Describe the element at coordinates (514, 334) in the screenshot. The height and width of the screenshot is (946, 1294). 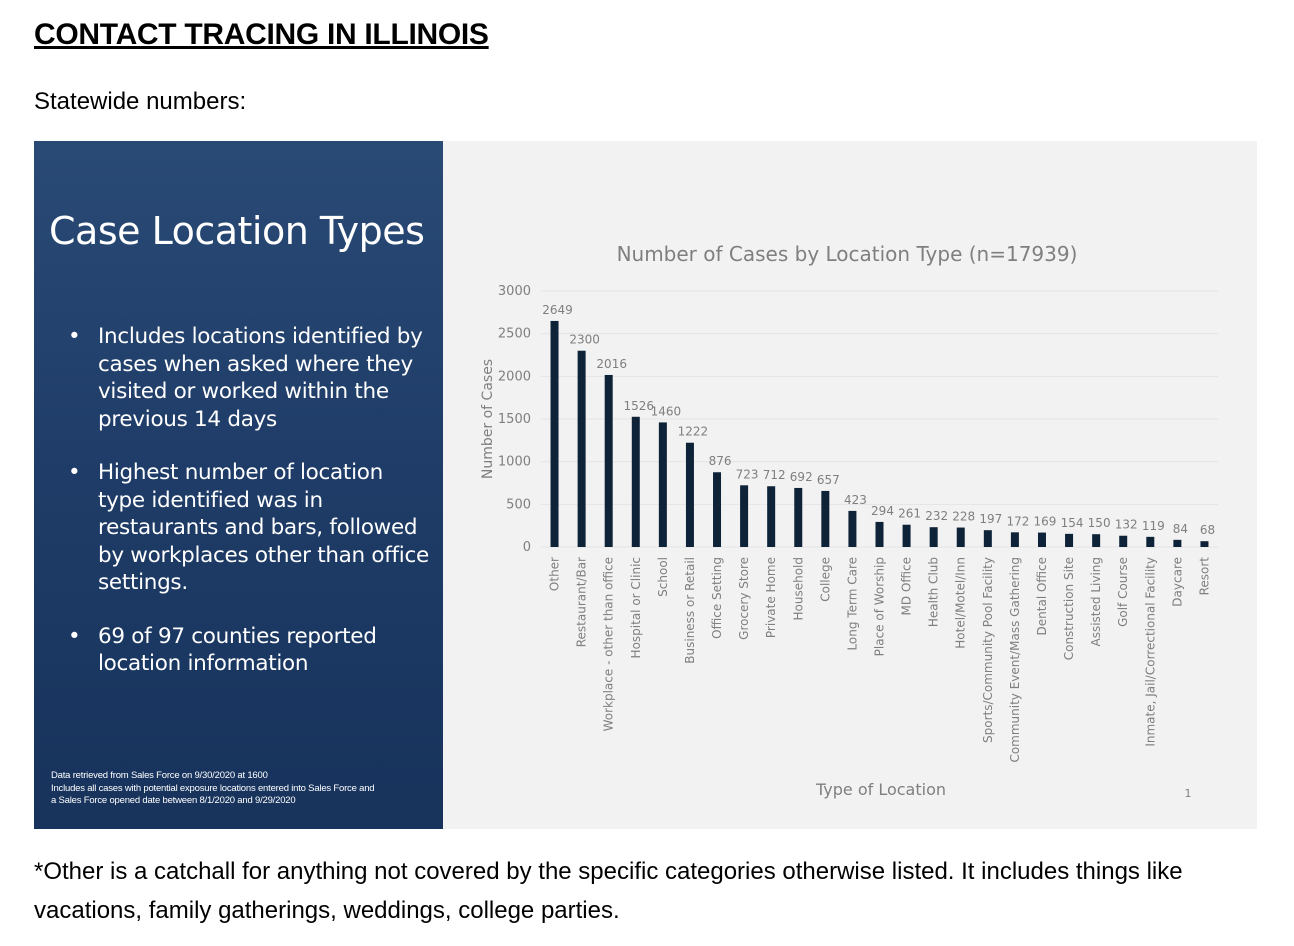
I see `y-tick-label: 2500` at that location.